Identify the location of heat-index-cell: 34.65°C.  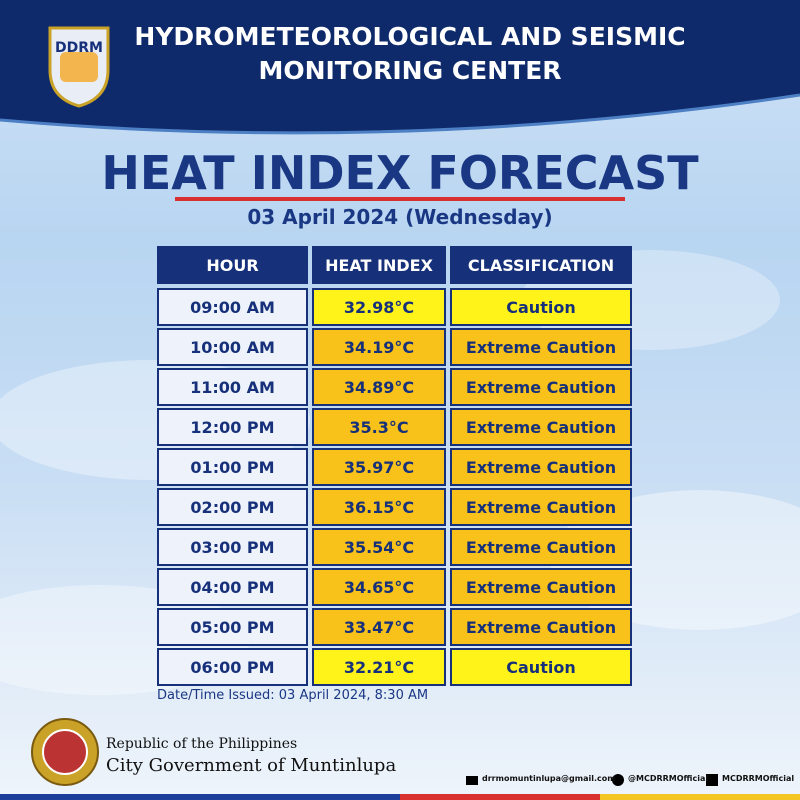
(379, 587).